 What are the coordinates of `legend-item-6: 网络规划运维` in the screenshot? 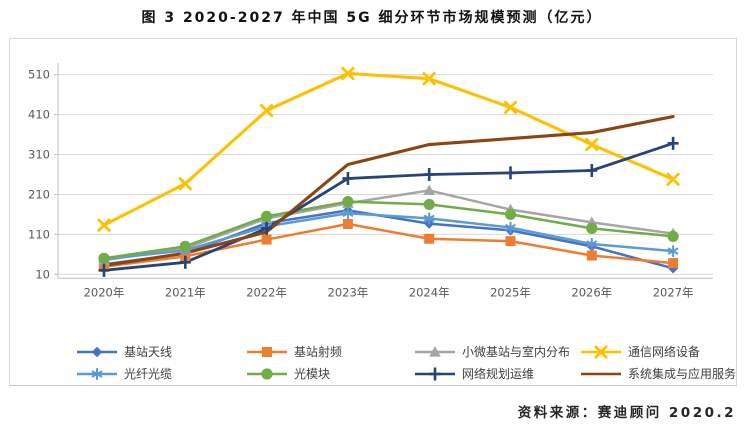 It's located at (474, 374).